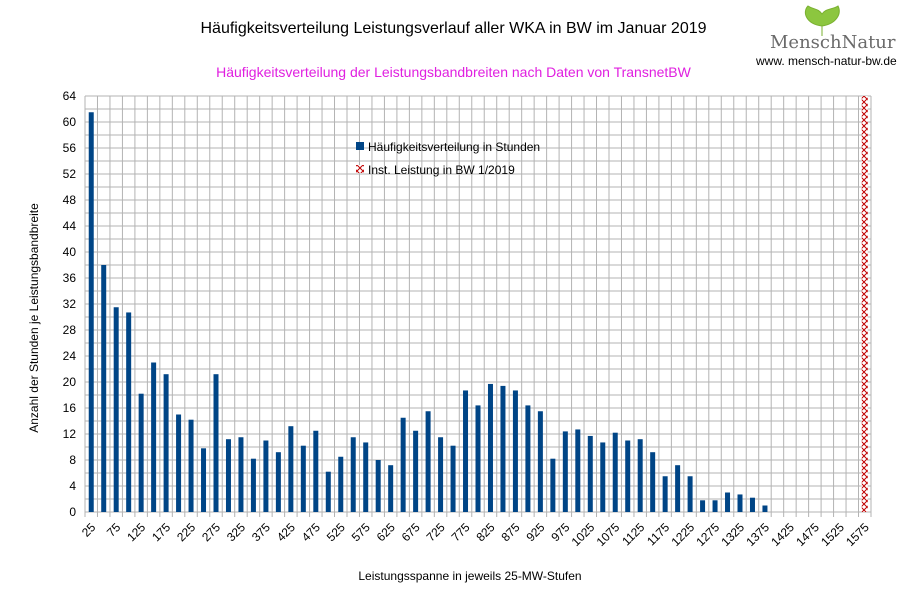 The image size is (907, 605). I want to click on x-tick-label: 25, so click(89, 530).